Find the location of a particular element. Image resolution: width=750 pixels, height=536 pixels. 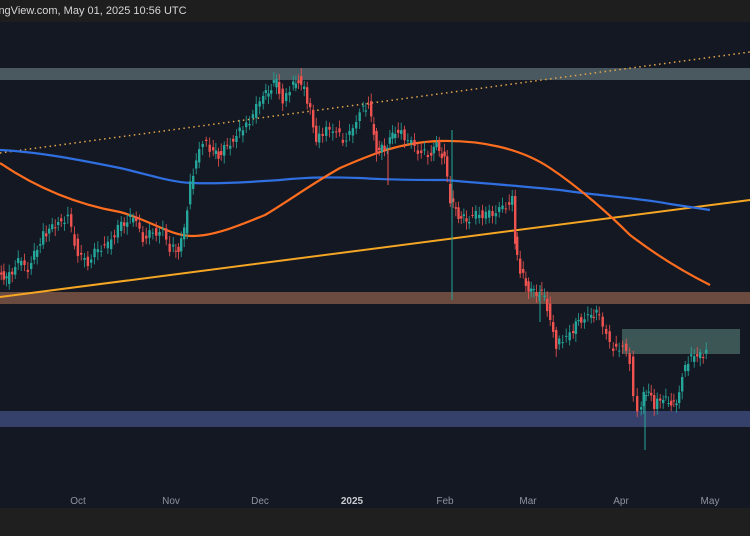

x-tick-dec: Dec is located at coordinates (260, 501).